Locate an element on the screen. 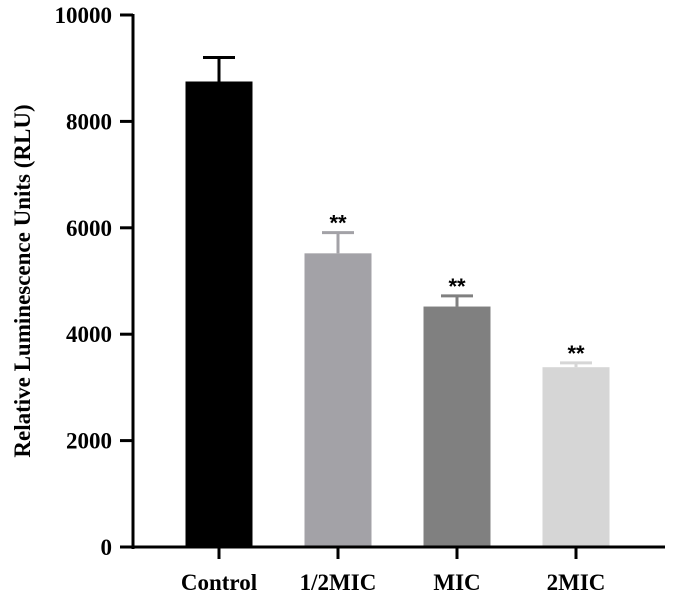 Image resolution: width=673 pixels, height=599 pixels. bar-control is located at coordinates (219, 301).